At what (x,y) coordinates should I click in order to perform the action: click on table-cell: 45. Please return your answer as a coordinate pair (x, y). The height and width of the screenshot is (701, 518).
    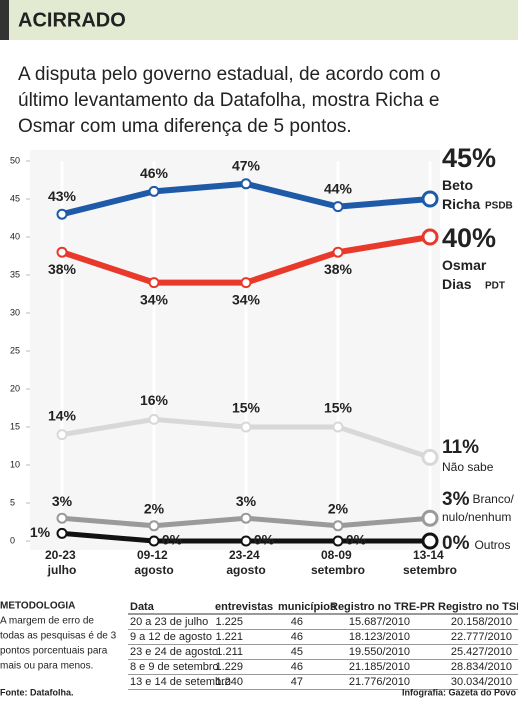
    Looking at the image, I should click on (297, 652).